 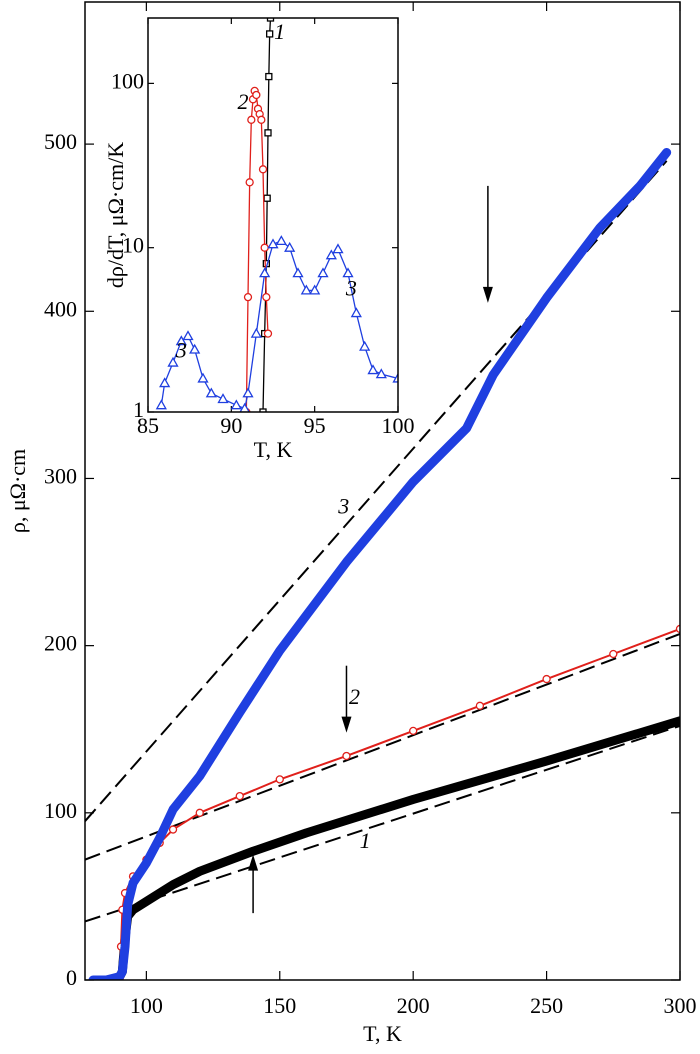 I want to click on axes-frame, so click(x=273, y=215).